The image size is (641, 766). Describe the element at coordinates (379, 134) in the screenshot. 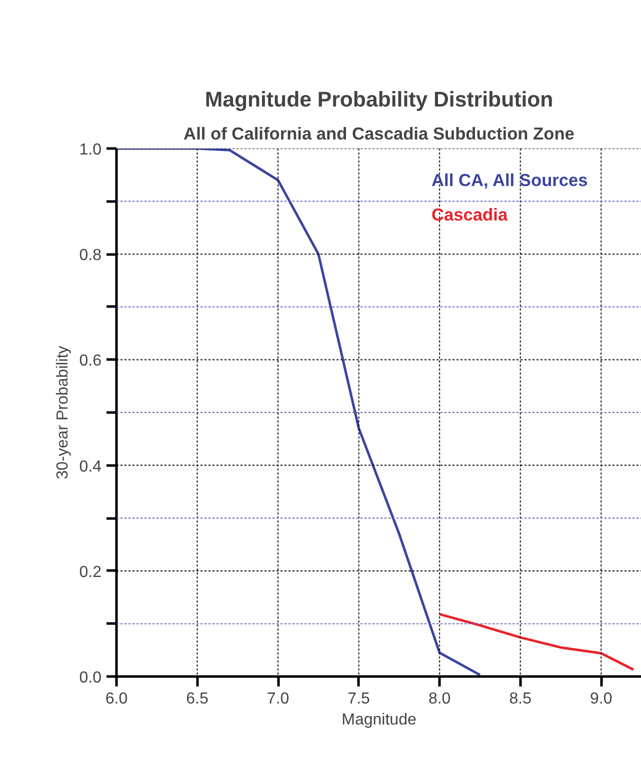

I see `chart-subtitle: All of California and Cascadia Subduction Zone` at that location.